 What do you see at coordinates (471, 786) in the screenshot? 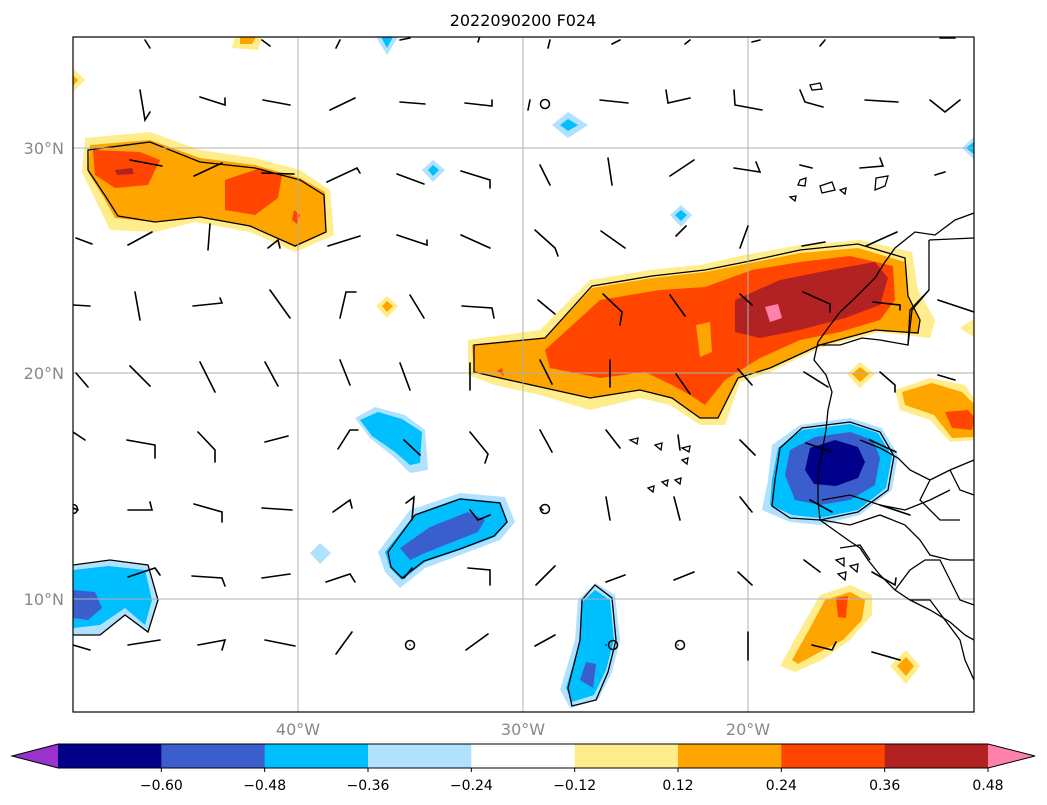
I see `colorbar-tick-label: −0.24` at bounding box center [471, 786].